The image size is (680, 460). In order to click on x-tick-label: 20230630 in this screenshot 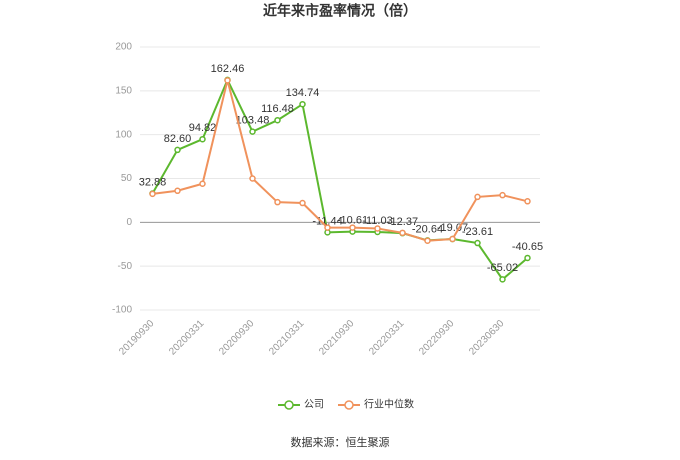, I will do `click(487, 338)`.